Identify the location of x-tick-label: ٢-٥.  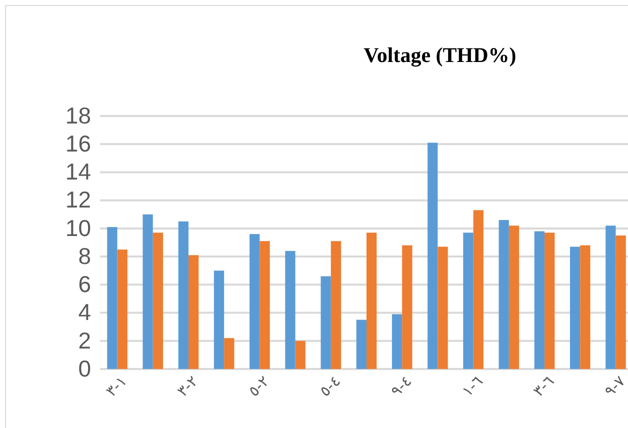
(258, 386).